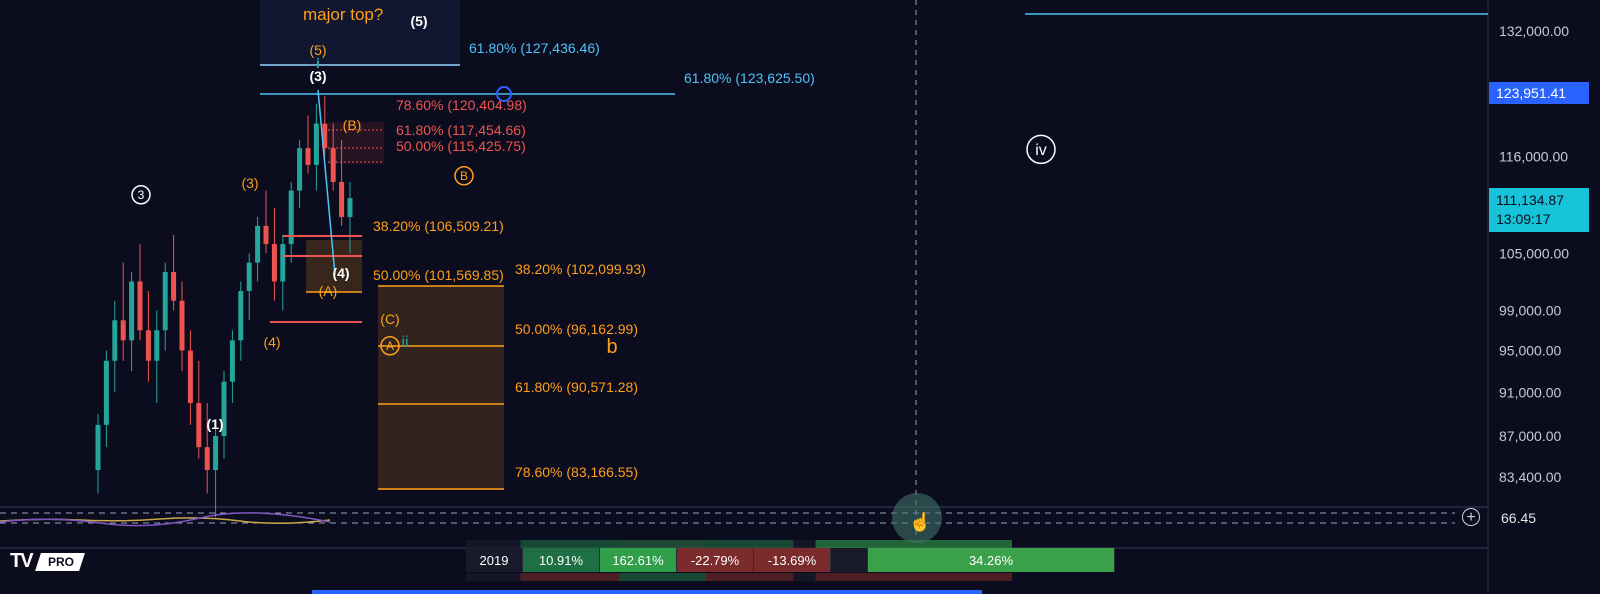 This screenshot has width=1600, height=594. I want to click on price-axis-tick-label: 95,000.00, so click(1530, 351).